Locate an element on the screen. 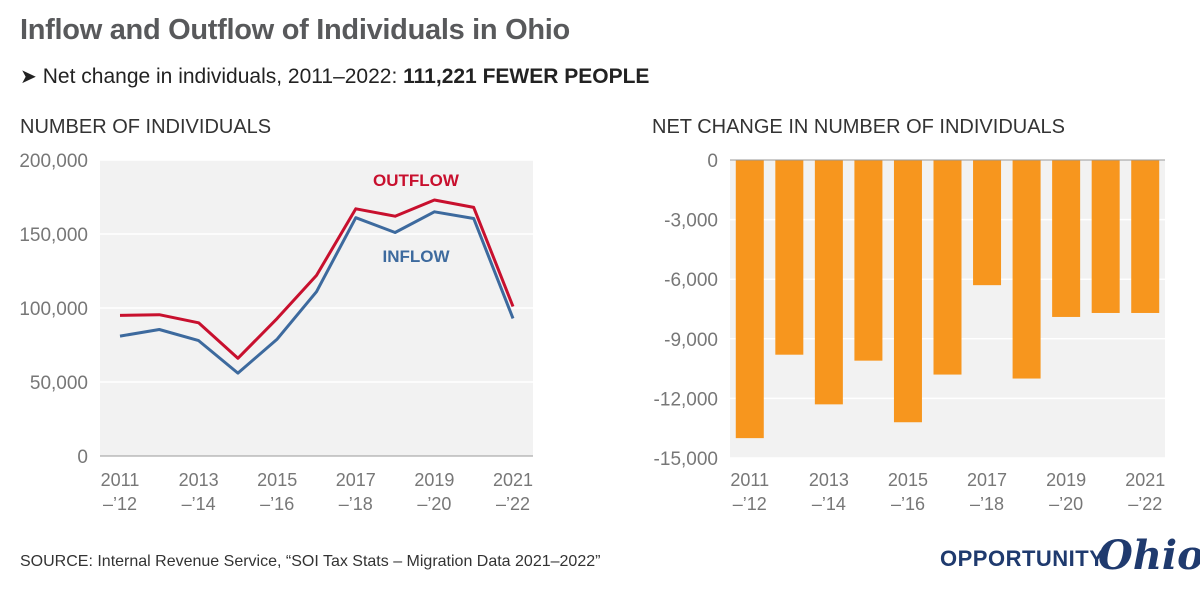 The width and height of the screenshot is (1200, 597). line-y-tick-label: 0 is located at coordinates (82, 457).